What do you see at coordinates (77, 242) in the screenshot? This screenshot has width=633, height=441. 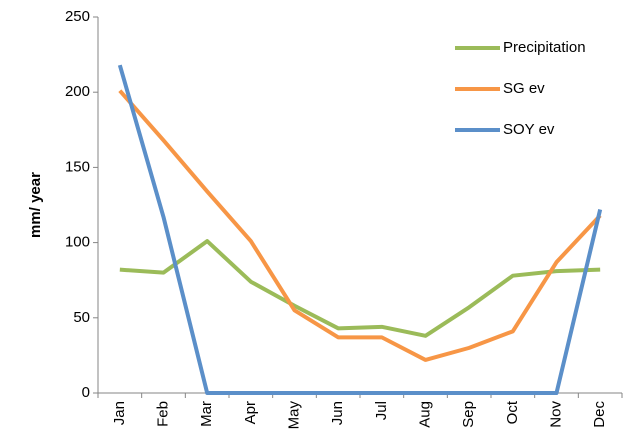 I see `y-tick-label: 100` at bounding box center [77, 242].